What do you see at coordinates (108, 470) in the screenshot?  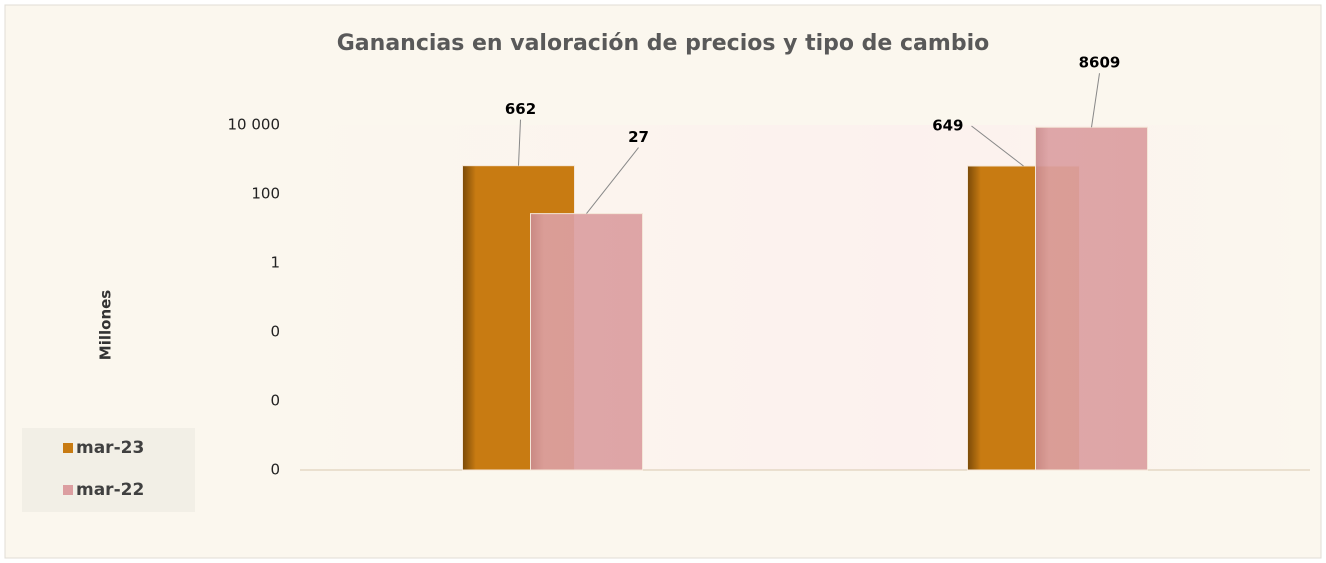 I see `legend` at bounding box center [108, 470].